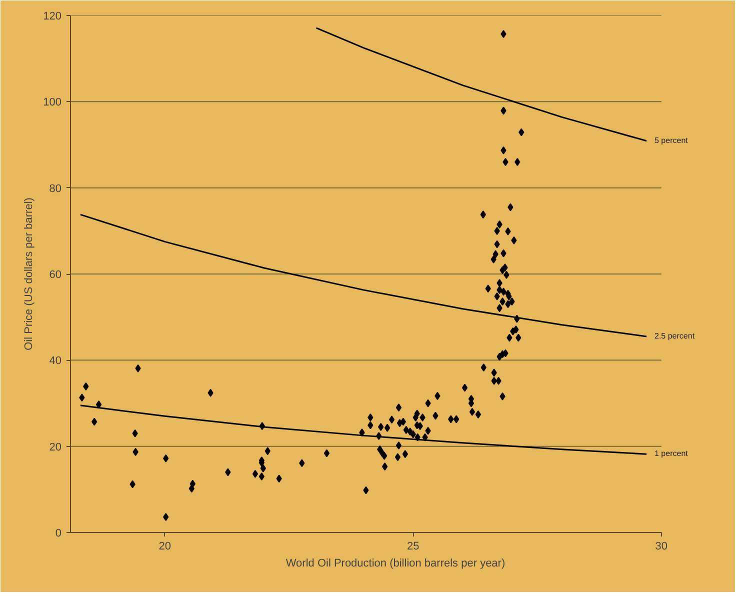 The height and width of the screenshot is (598, 741). I want to click on y-tick-label: 80, so click(55, 188).